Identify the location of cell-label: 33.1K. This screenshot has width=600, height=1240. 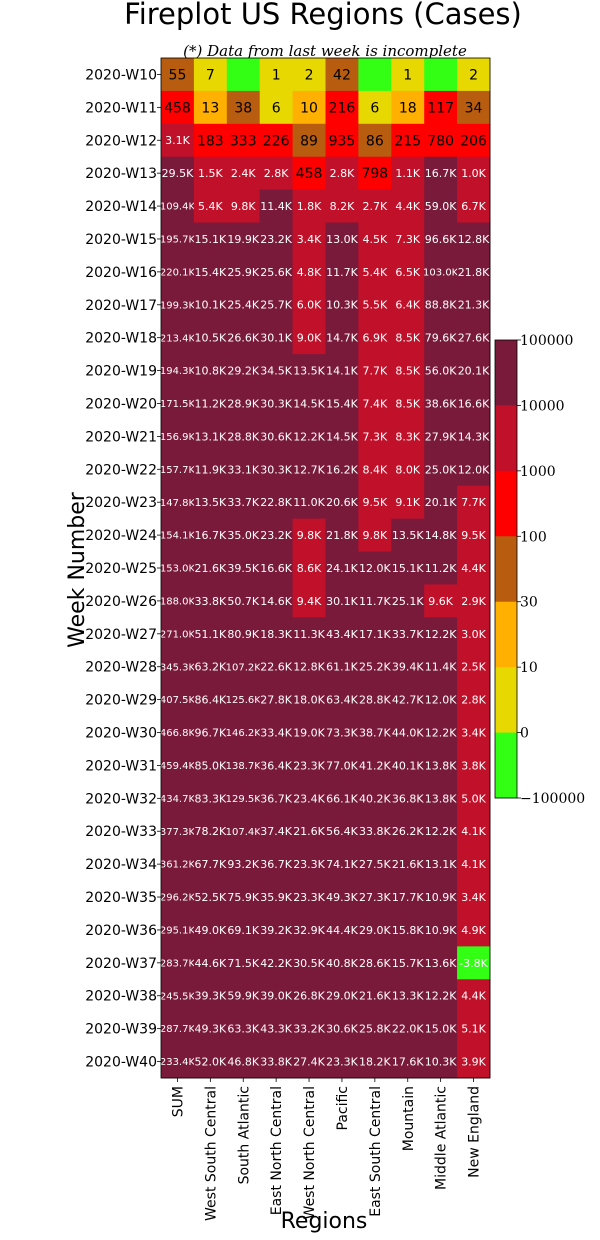
(243, 469).